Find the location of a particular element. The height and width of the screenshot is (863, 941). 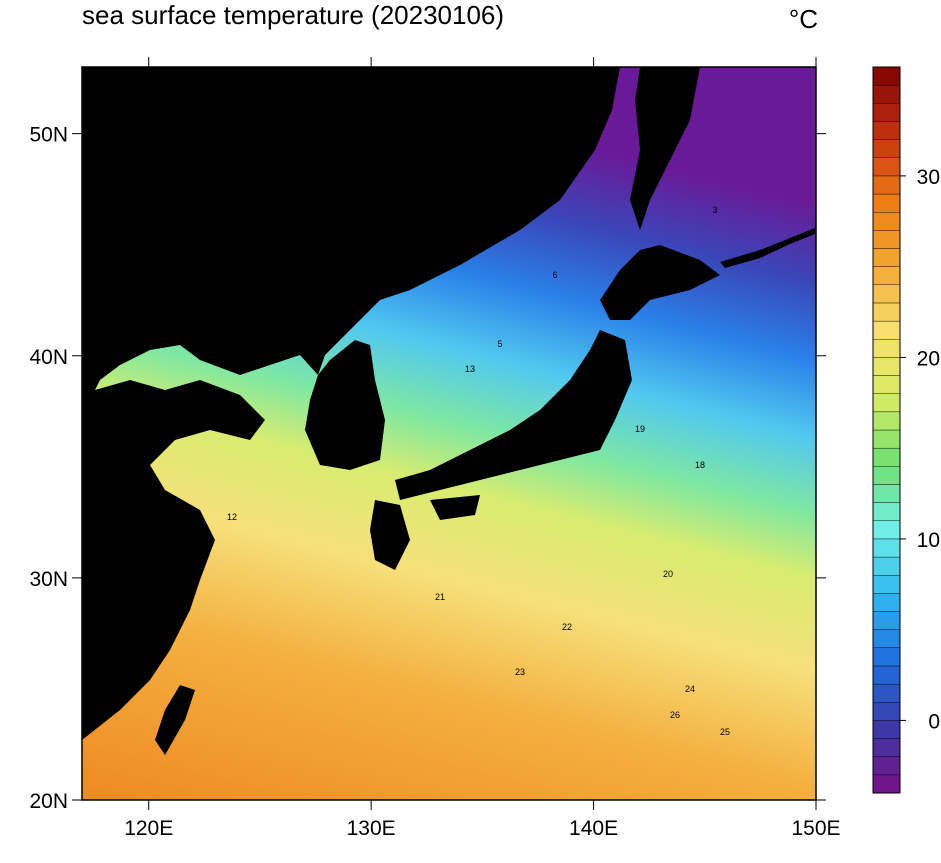

kyushu is located at coordinates (390, 535).